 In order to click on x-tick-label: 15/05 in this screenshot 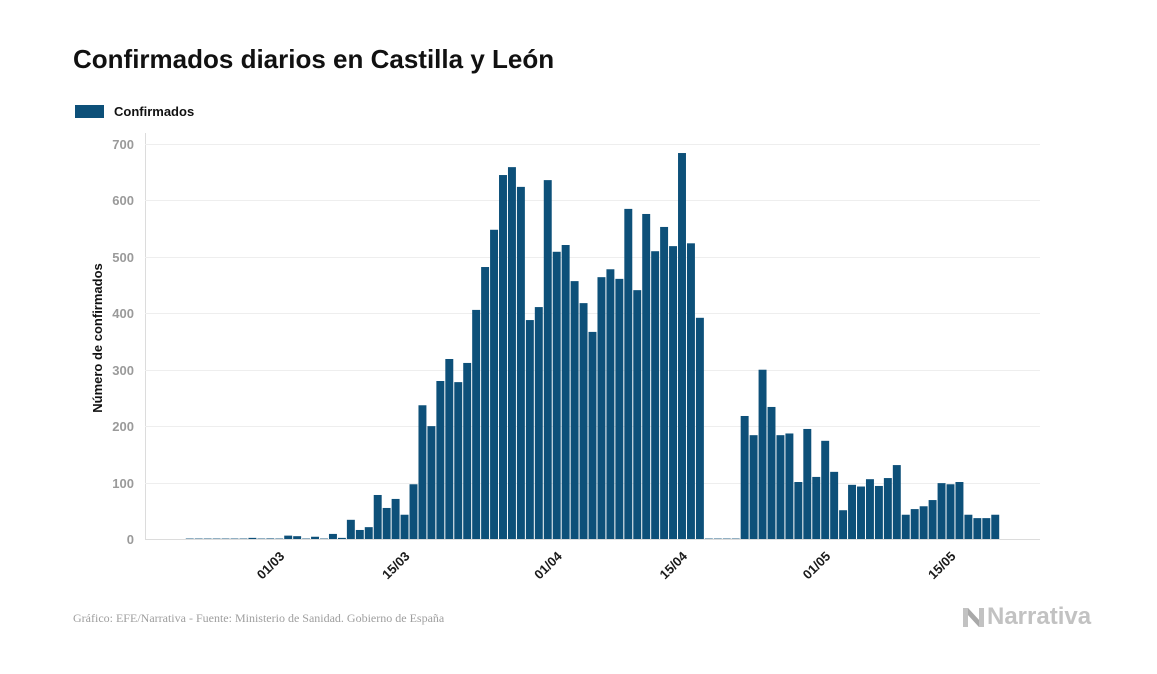, I will do `click(942, 566)`.